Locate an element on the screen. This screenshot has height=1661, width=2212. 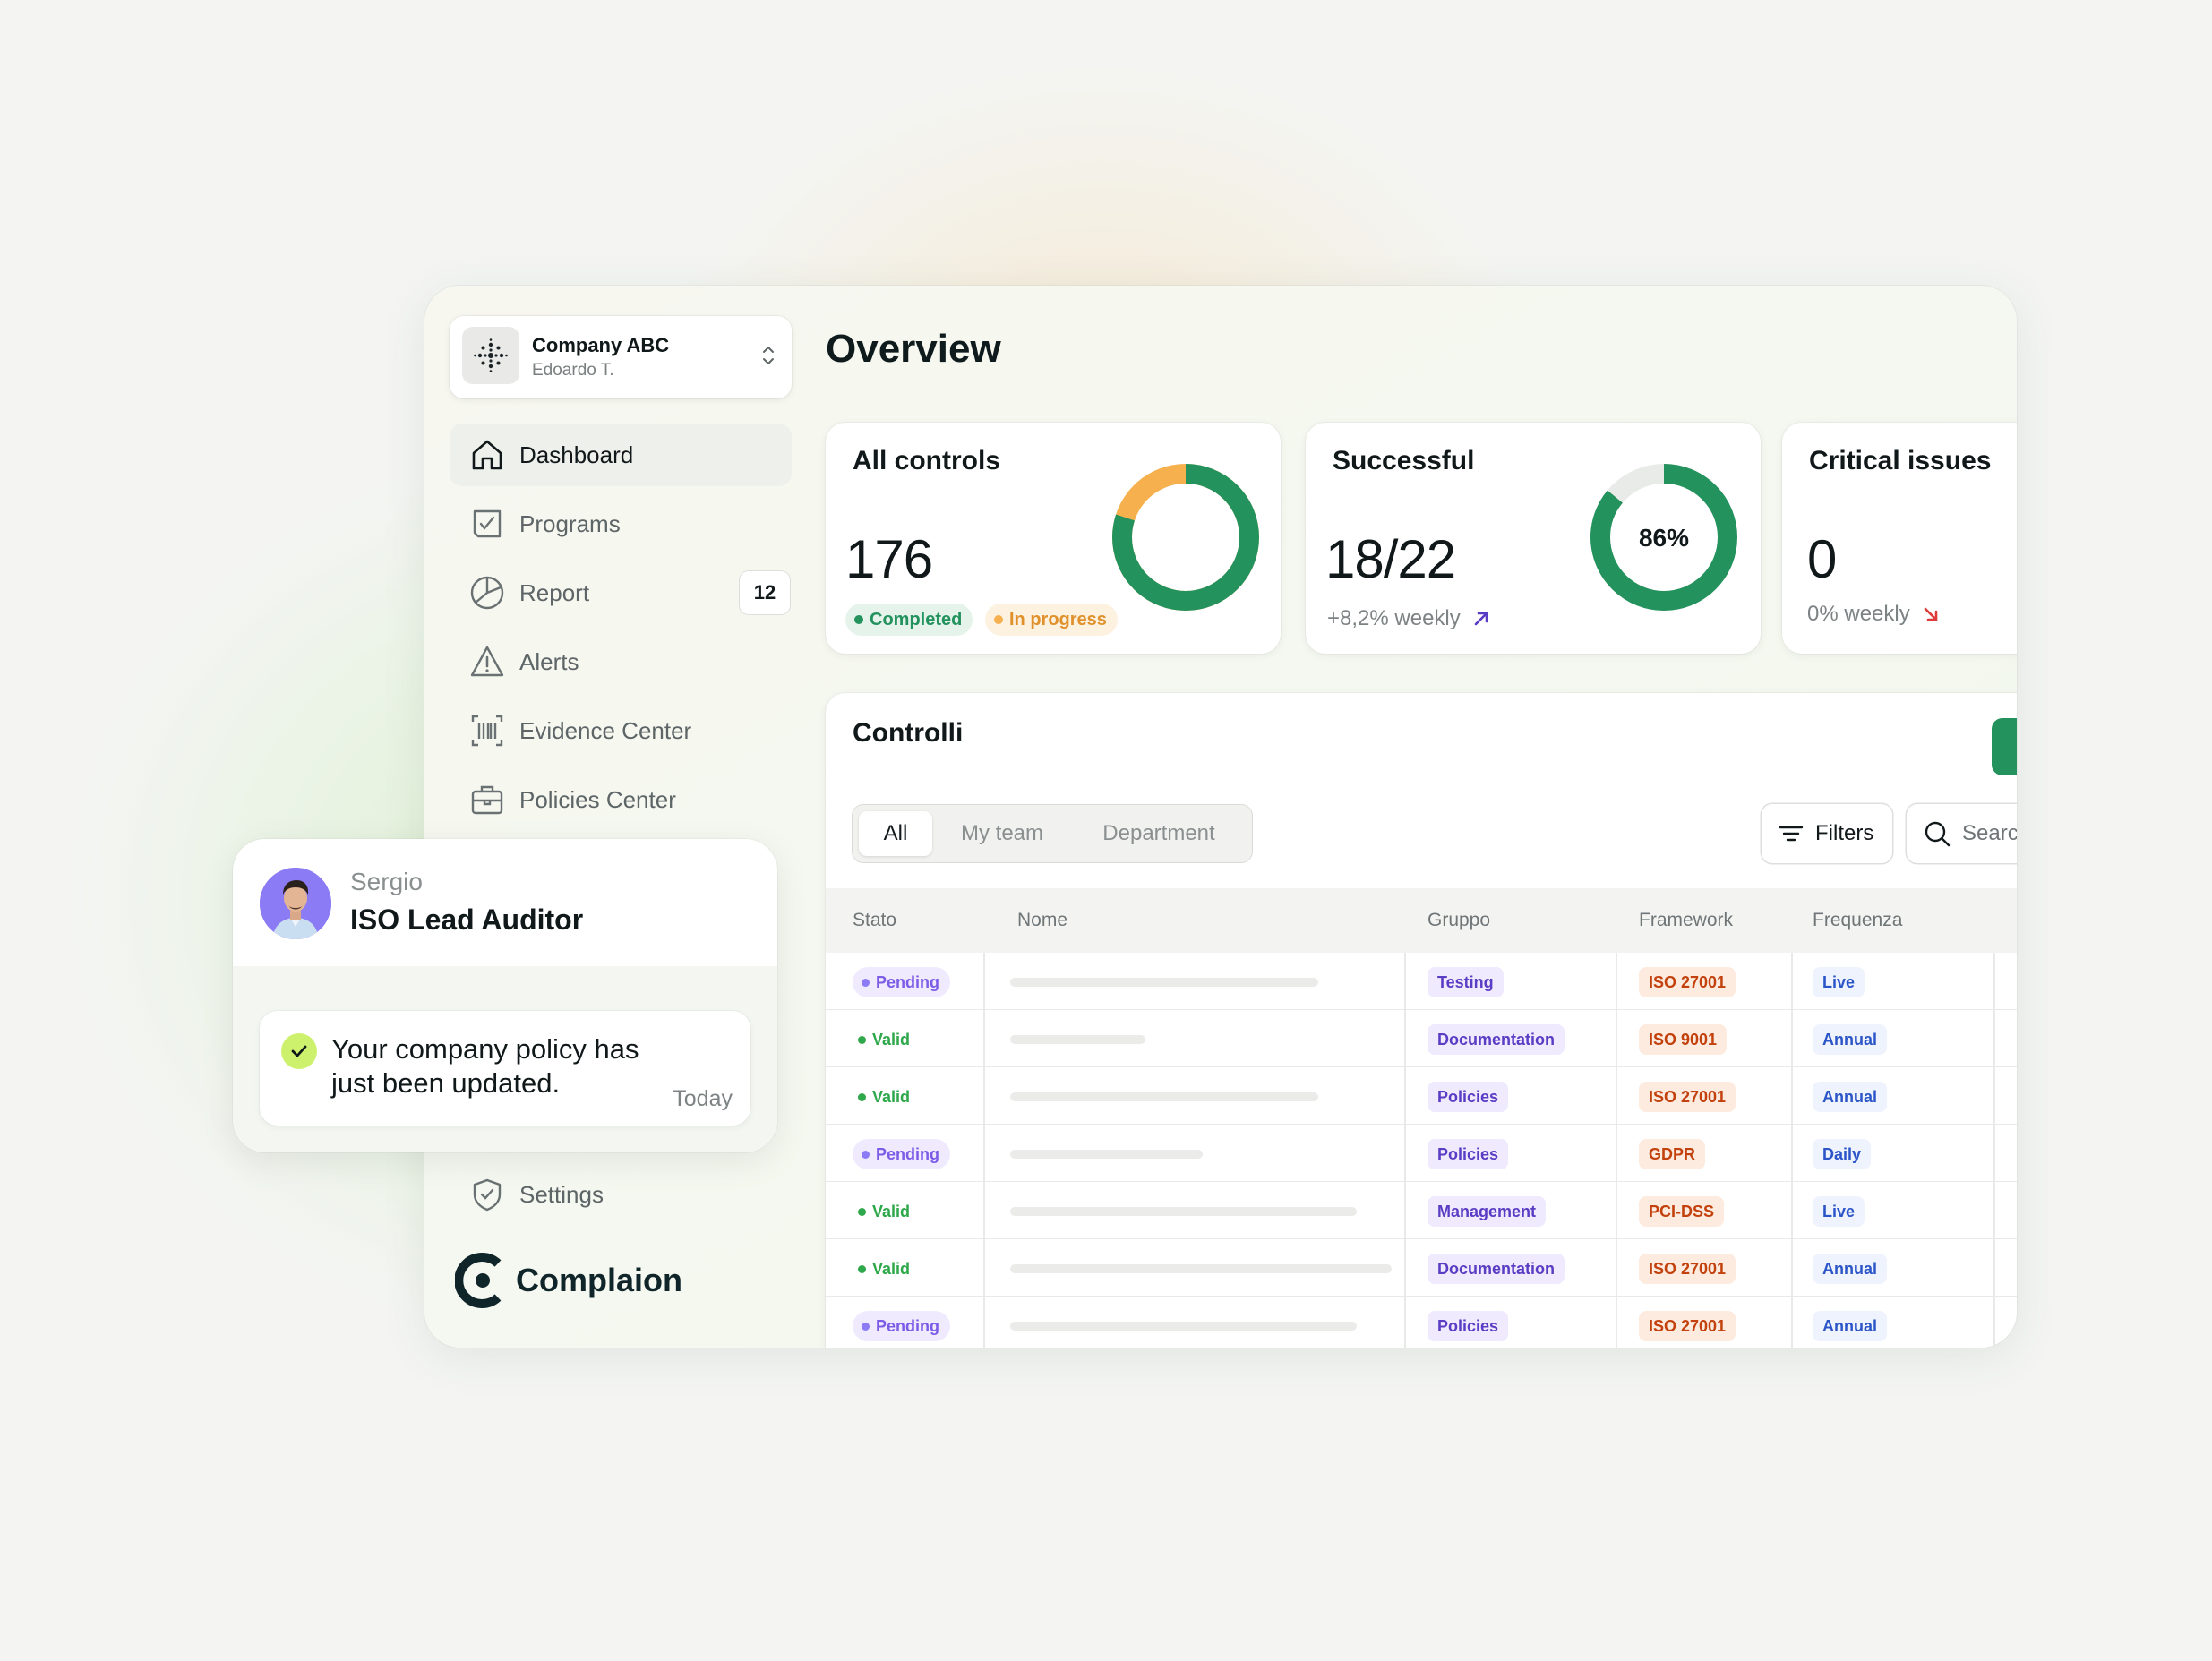
donut-completed-segment is located at coordinates (1185, 537).